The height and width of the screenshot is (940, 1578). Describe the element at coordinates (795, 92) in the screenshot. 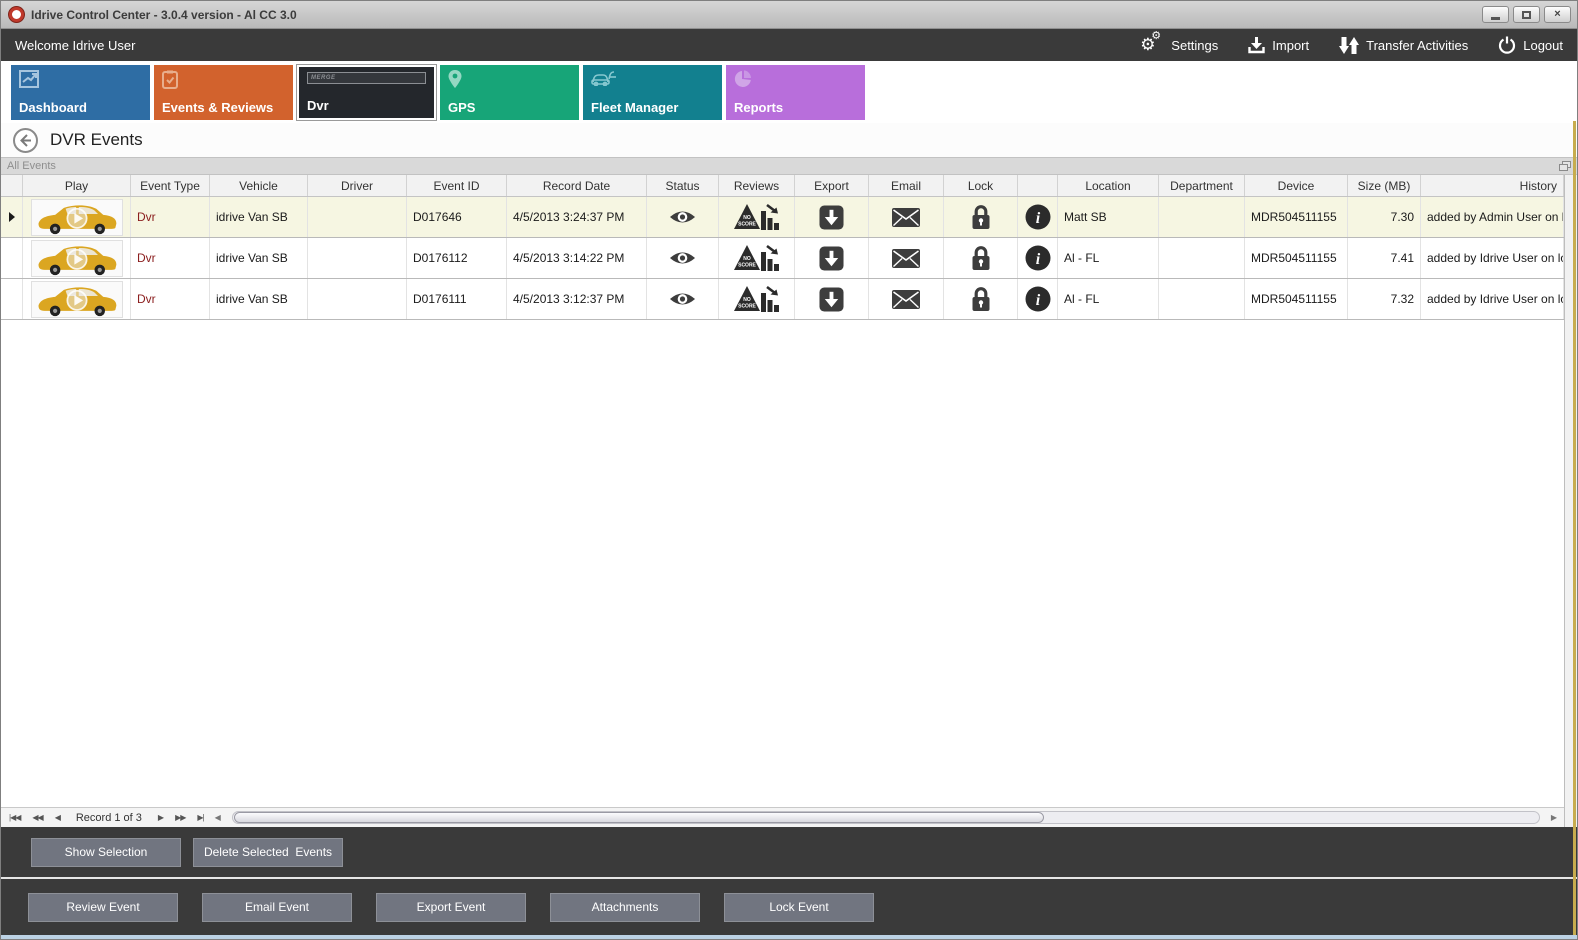

I see `tab-reports: Reports` at that location.